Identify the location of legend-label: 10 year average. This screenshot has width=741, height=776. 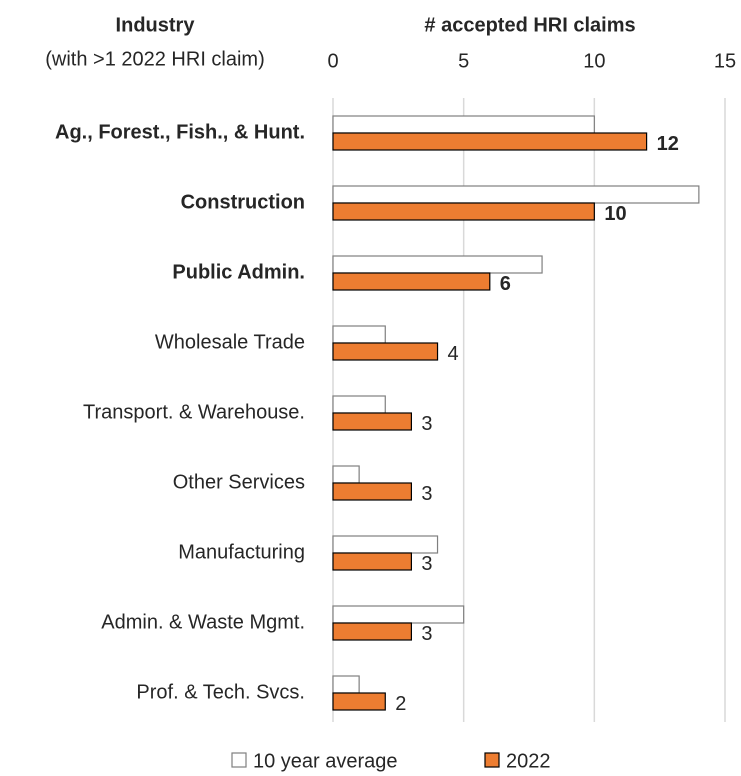
(325, 761).